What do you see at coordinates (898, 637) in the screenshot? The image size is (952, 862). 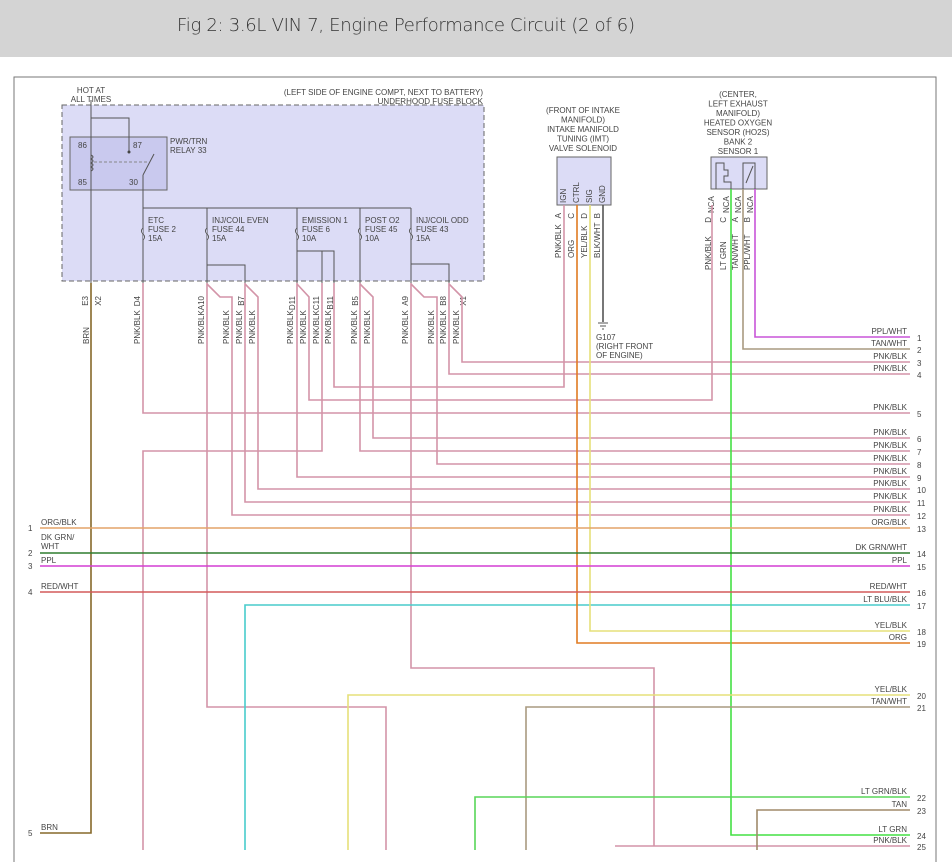 I see `right-row-wire-label: ORG` at bounding box center [898, 637].